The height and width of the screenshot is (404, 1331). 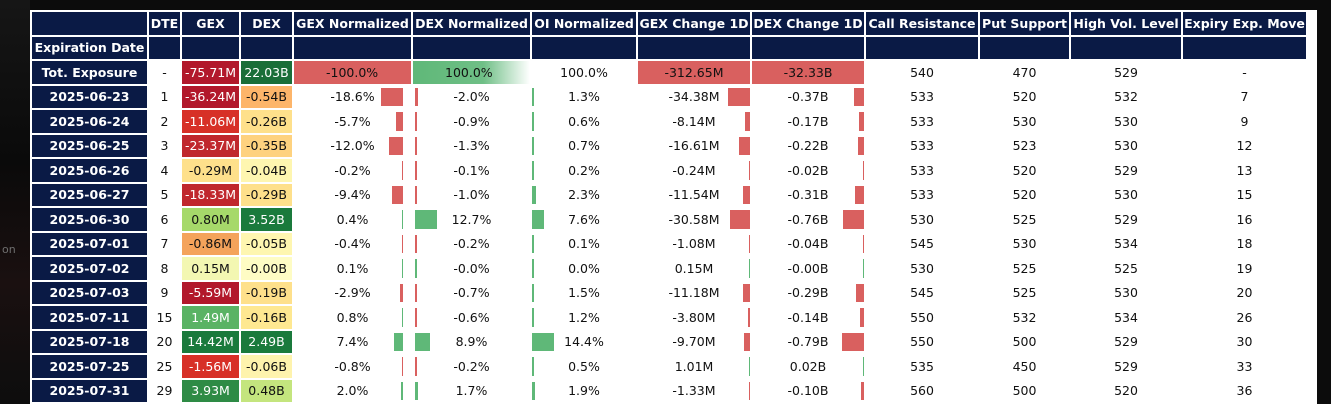 I want to click on expiry-exp-move-cell: 15, so click(x=1244, y=194).